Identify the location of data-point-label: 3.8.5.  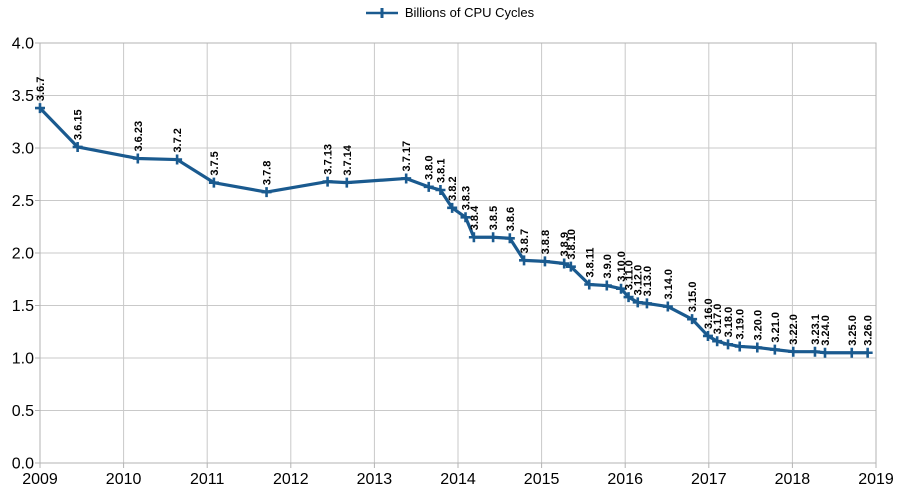
(494, 218).